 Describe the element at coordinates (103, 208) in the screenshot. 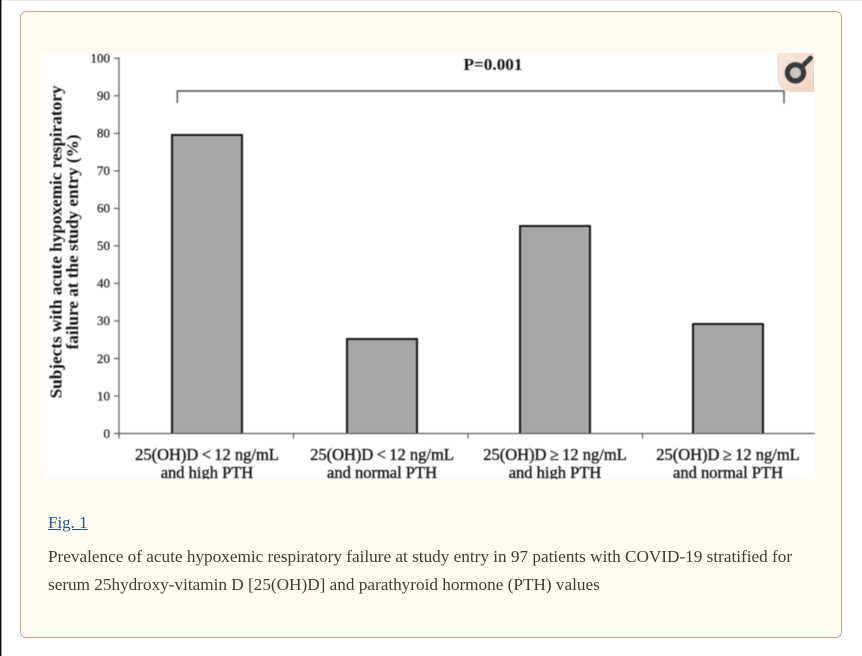

I see `svg-text: 60` at that location.